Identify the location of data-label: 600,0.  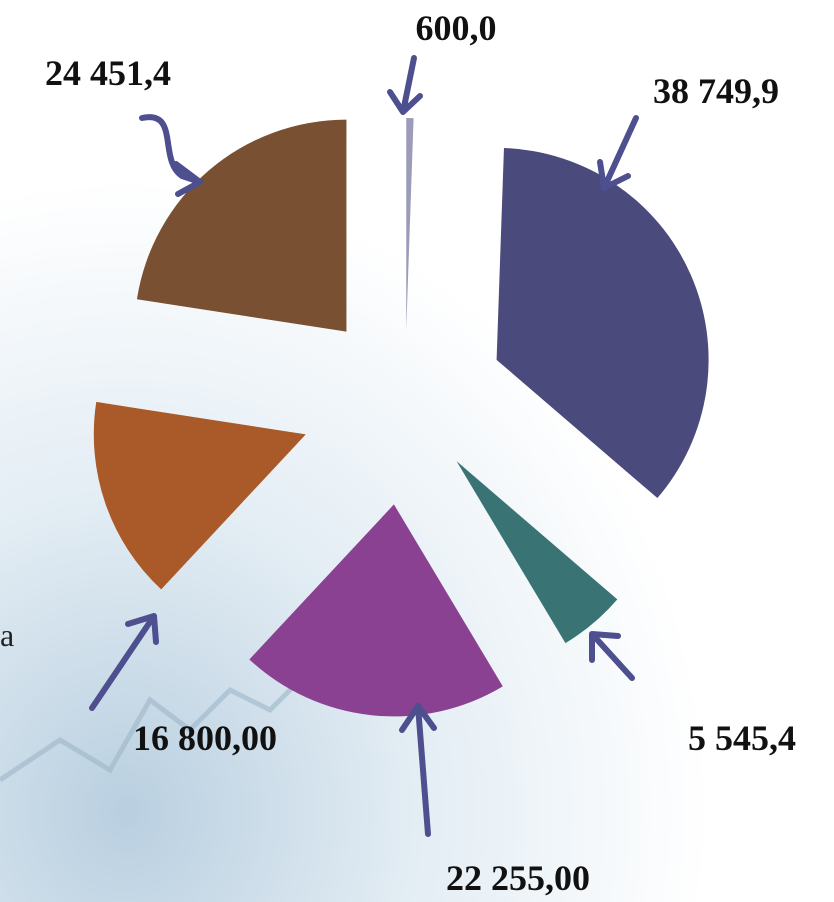
(456, 28).